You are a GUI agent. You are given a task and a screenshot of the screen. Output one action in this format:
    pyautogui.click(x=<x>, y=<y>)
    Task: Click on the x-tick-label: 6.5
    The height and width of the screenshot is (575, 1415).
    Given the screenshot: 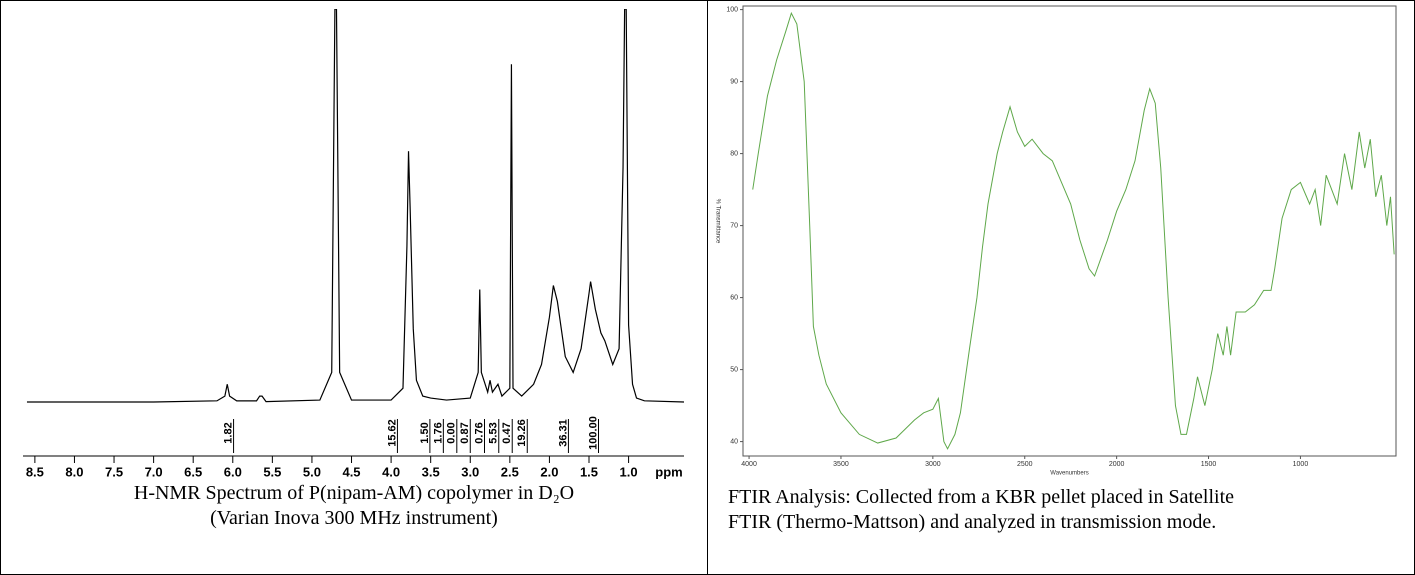 What is the action you would take?
    pyautogui.click(x=193, y=471)
    